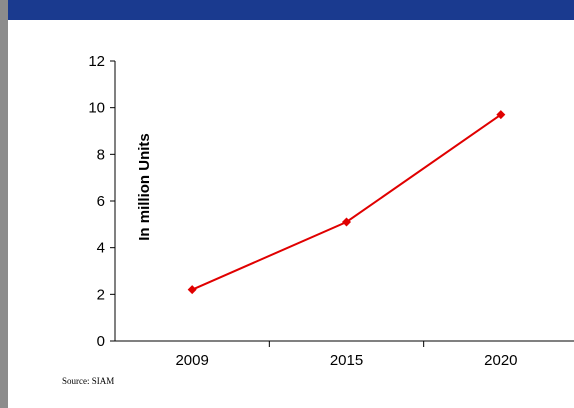  I want to click on y-ticks: 0 2 4 6 8 10 12, so click(101, 201).